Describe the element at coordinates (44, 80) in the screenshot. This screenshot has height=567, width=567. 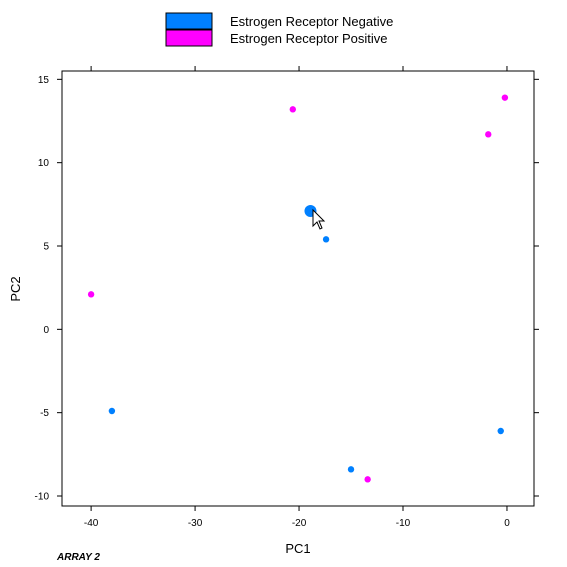
I see `y-tick-label: 15` at that location.